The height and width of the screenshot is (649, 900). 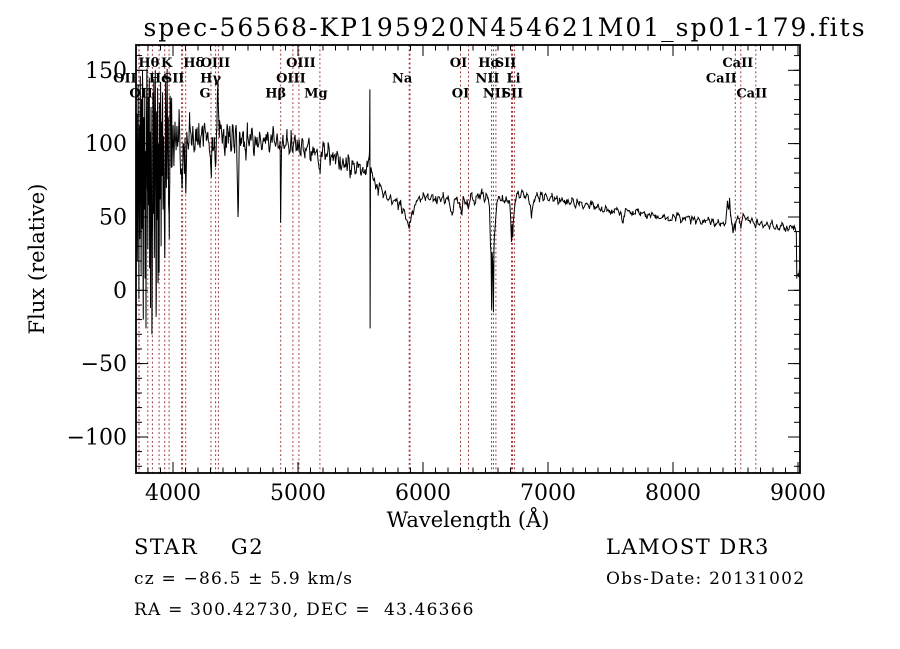 What do you see at coordinates (244, 579) in the screenshot?
I see `radial-velocity-label: cz = −86.5 ± 5.9 km/s` at bounding box center [244, 579].